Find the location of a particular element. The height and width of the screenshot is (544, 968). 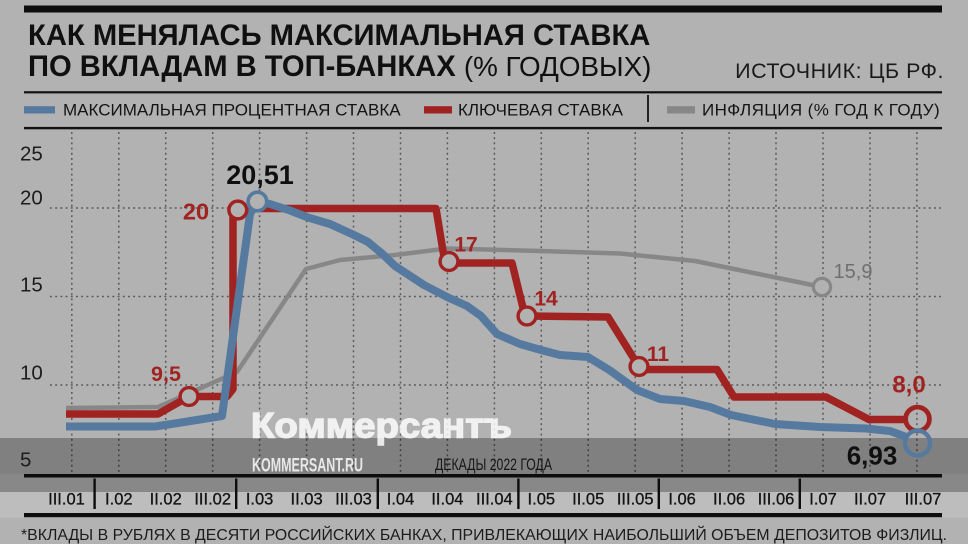

svg-text: 15,9 is located at coordinates (853, 272).